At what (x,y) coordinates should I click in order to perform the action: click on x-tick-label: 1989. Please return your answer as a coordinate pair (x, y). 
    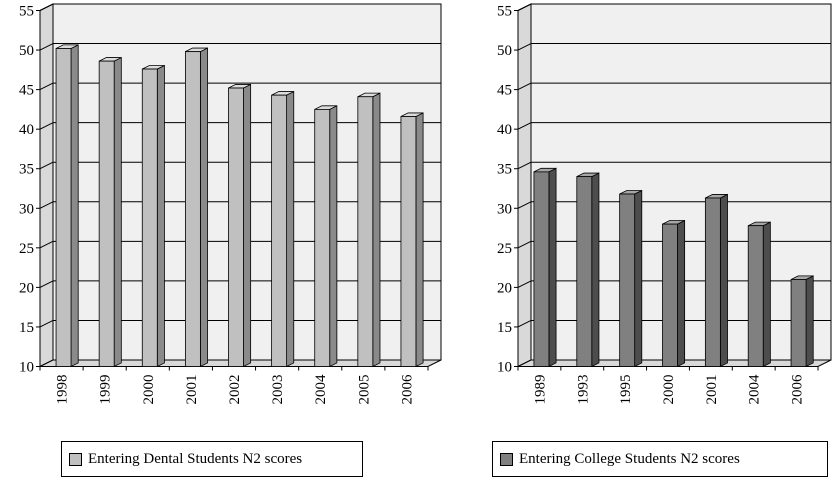
    Looking at the image, I should click on (540, 390).